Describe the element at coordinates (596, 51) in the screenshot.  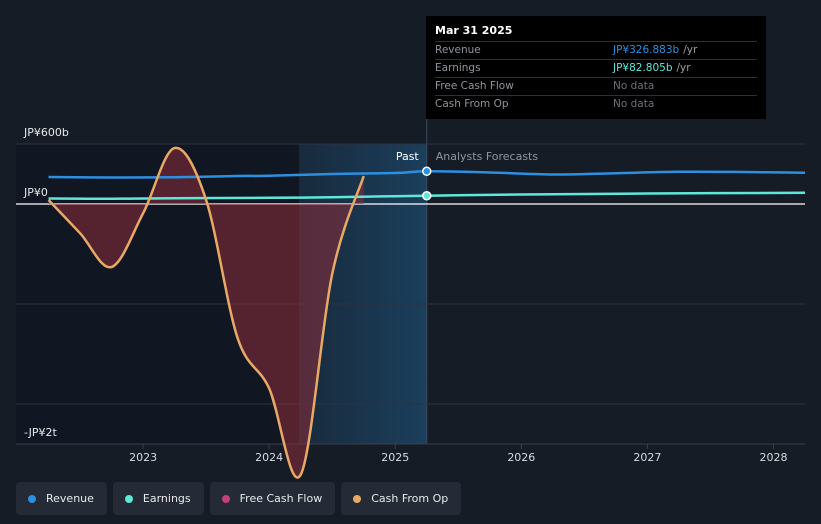
I see `tooltip-row-revenue: Revenue JP¥326.883b /yr` at that location.